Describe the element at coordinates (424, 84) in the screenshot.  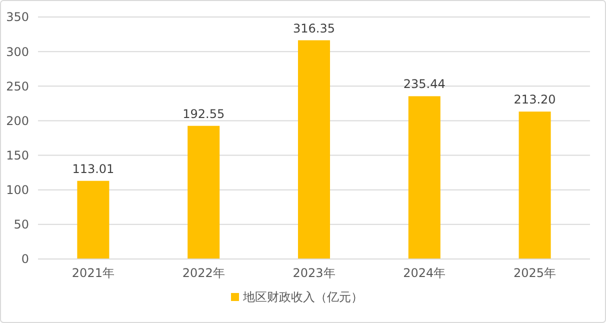
I see `text: 235.44` at that location.